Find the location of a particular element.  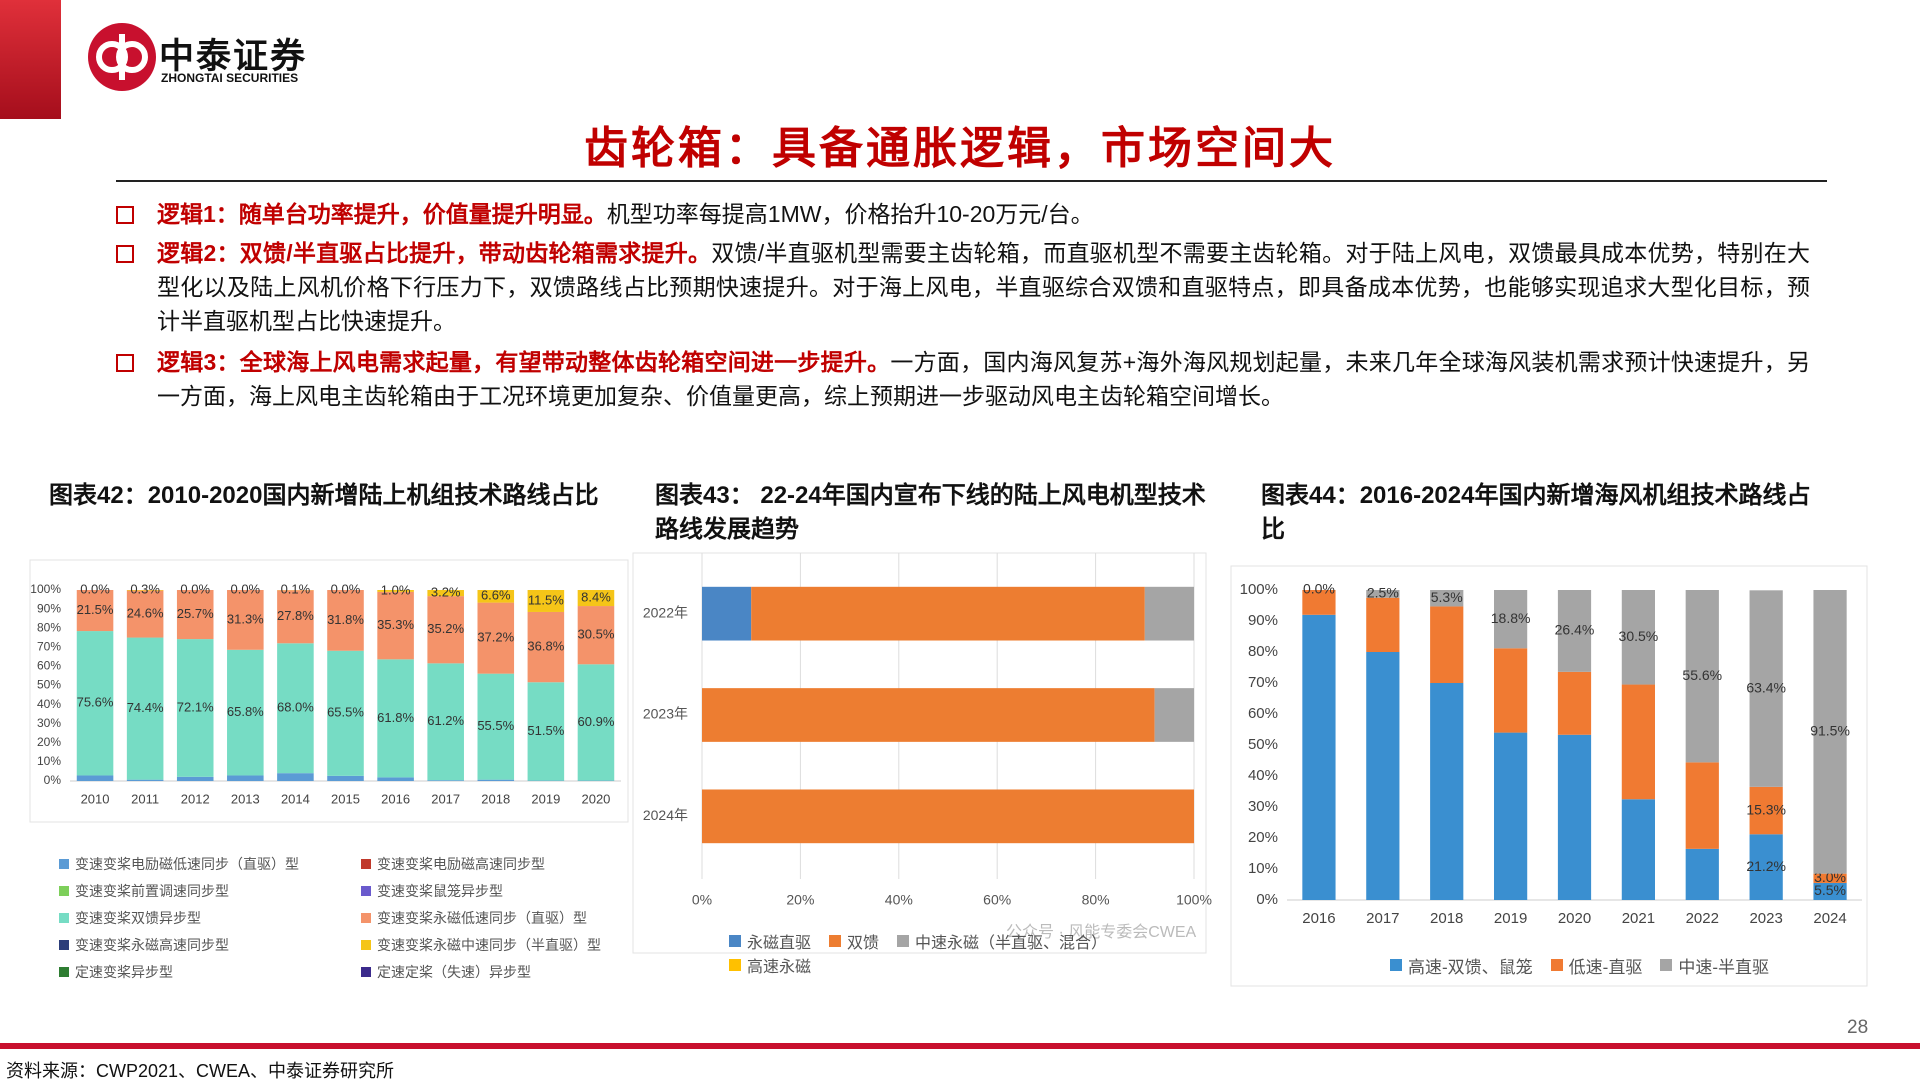

legend-label: 定速变桨异步型 is located at coordinates (124, 972).